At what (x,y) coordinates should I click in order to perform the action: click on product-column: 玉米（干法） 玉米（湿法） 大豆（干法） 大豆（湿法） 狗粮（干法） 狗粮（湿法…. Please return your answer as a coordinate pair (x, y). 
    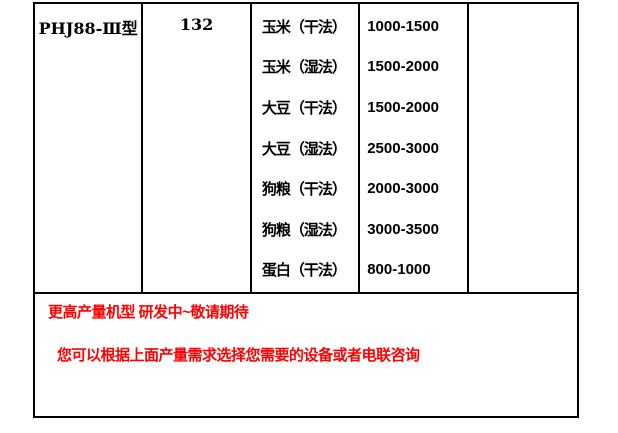
    Looking at the image, I should click on (306, 148).